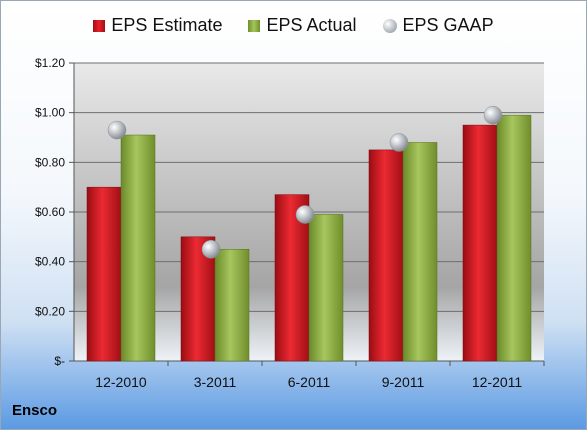  What do you see at coordinates (50, 262) in the screenshot?
I see `y-tick-label: $0.40` at bounding box center [50, 262].